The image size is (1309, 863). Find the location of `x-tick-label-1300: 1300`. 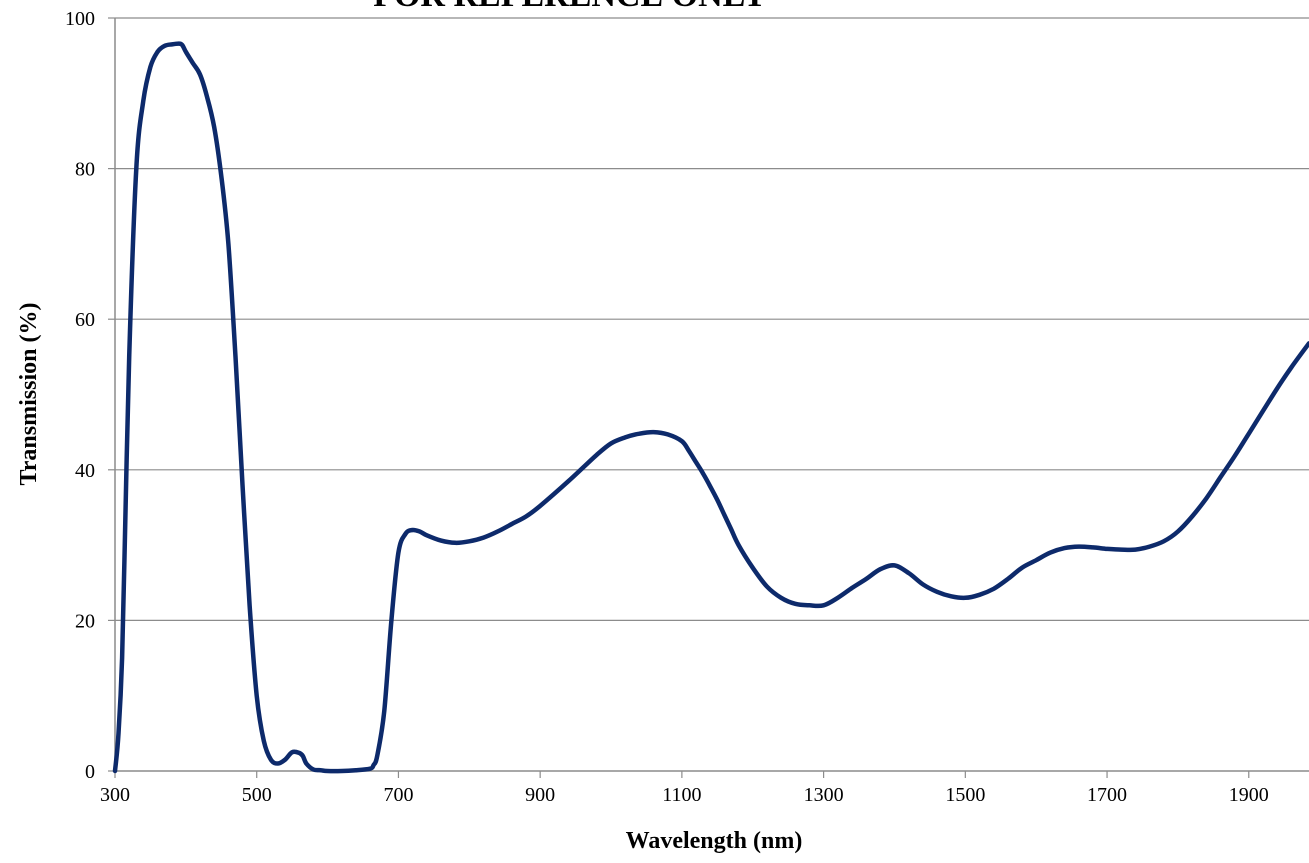

x-tick-label-1300: 1300 is located at coordinates (824, 795).